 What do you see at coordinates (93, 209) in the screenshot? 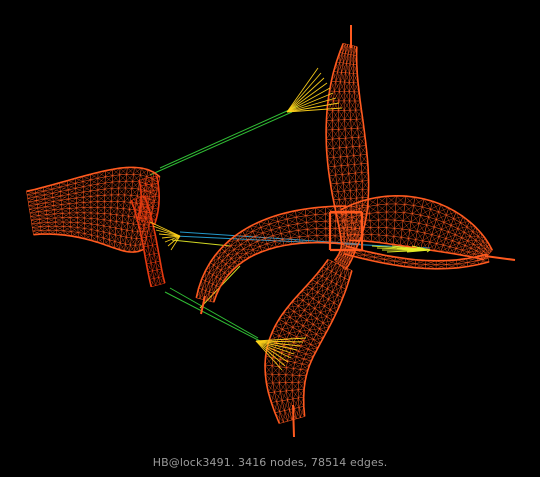
I see `left-funnel` at bounding box center [93, 209].